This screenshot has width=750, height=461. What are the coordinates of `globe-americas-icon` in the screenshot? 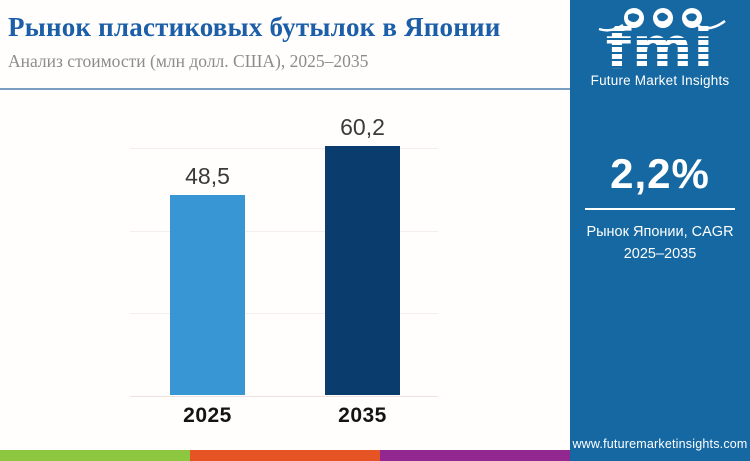 It's located at (634, 18).